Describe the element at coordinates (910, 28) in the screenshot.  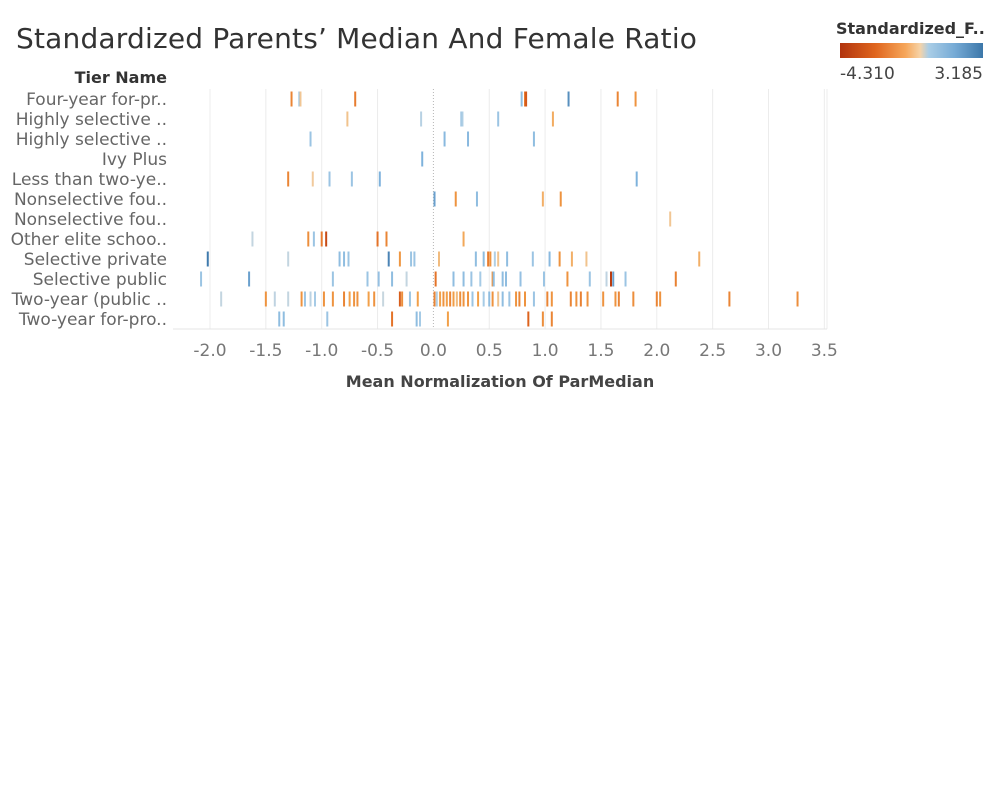
I see `color-legend-title: Standardized_F..` at that location.